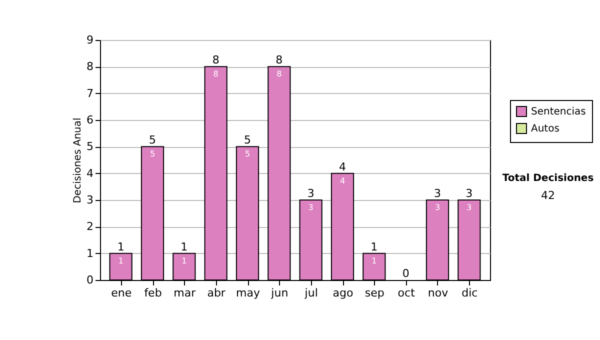  I want to click on y-tick-label: 7, so click(90, 93).